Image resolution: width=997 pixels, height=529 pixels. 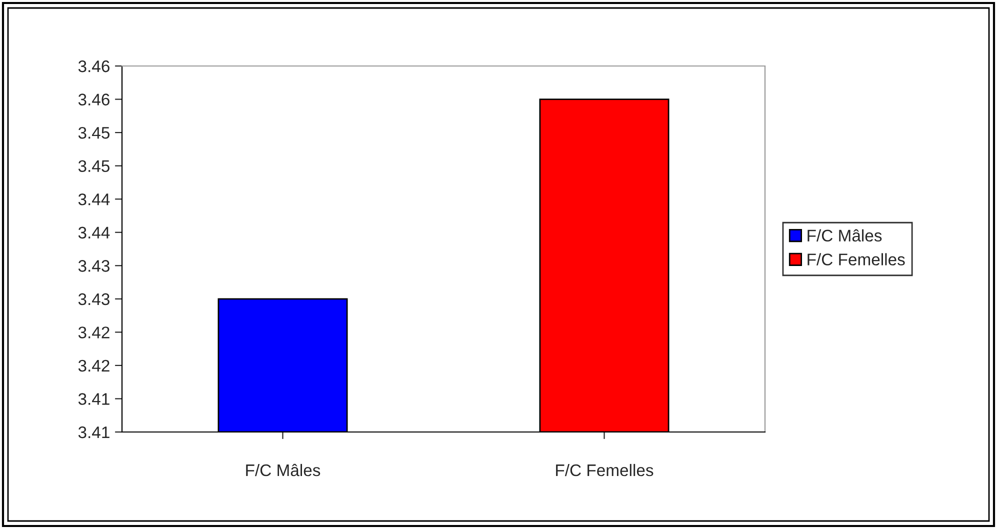 I want to click on legend-label: F/C Mâles, so click(x=845, y=235).